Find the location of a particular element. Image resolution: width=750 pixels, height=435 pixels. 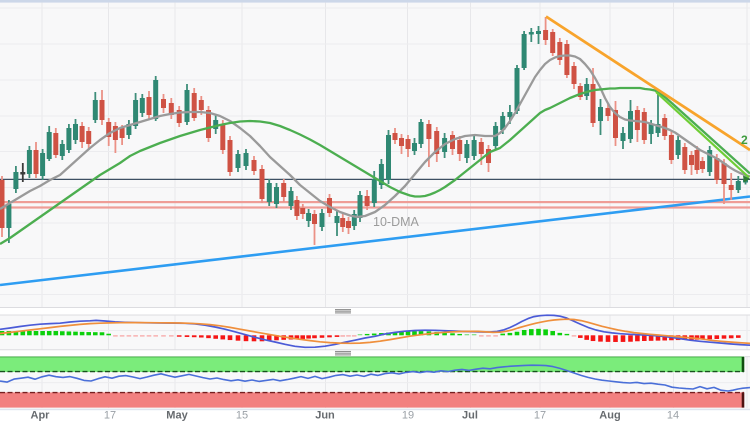

svg-text: Jun is located at coordinates (325, 416).